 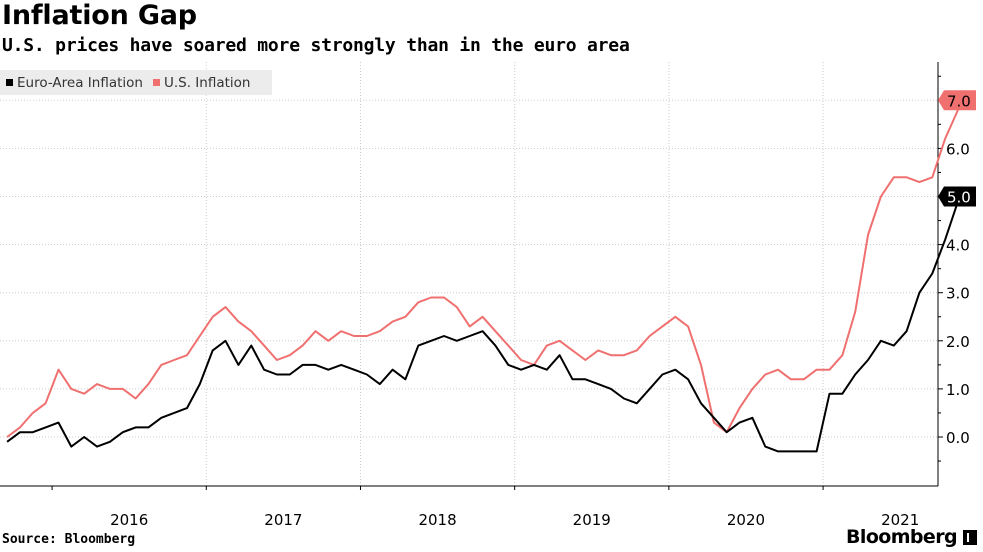 What do you see at coordinates (592, 520) in the screenshot?
I see `x-tick-label: 2019` at bounding box center [592, 520].